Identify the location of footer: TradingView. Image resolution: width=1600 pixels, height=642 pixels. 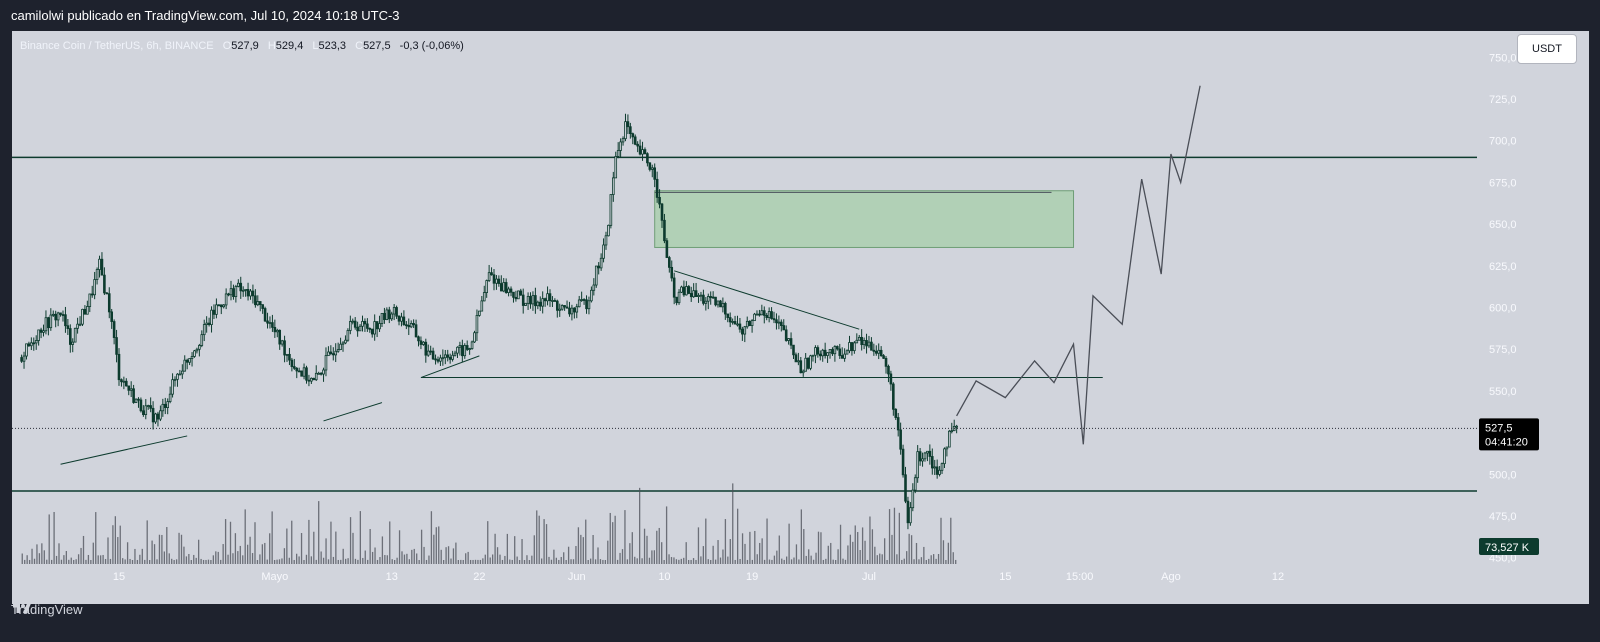
(47, 609).